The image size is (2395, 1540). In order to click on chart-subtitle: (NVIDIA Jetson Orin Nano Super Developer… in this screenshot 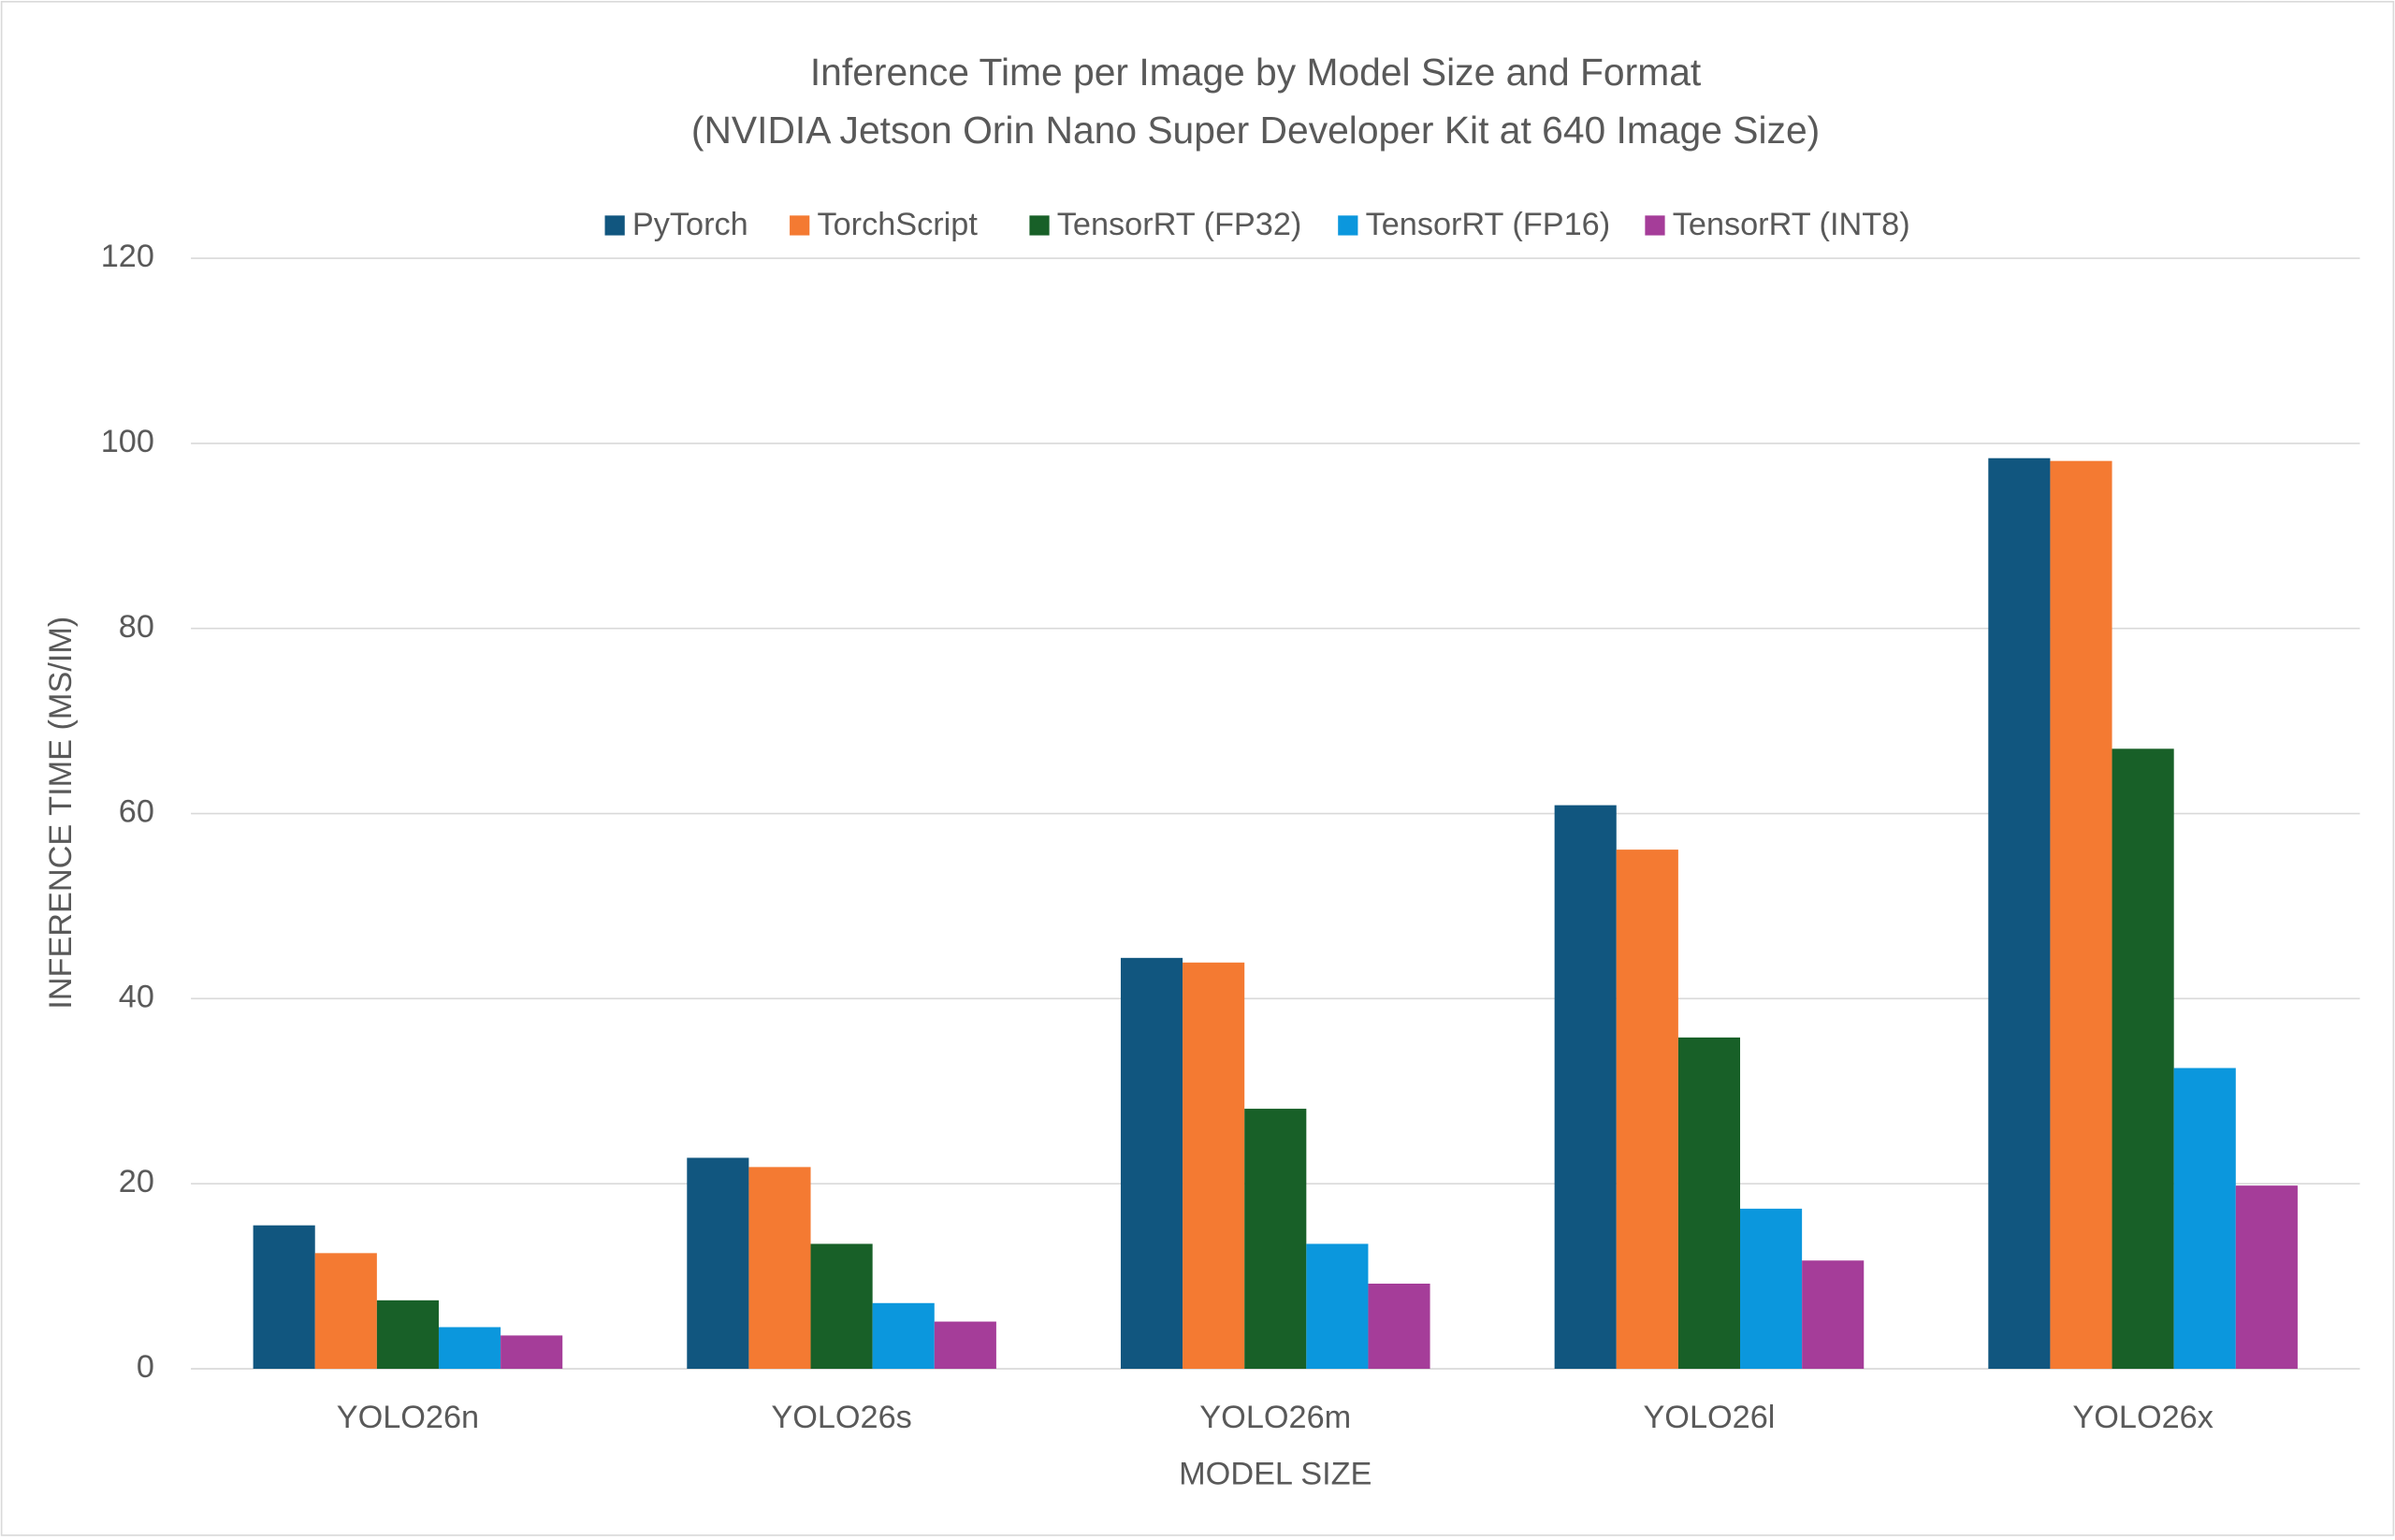, I will do `click(1255, 131)`.